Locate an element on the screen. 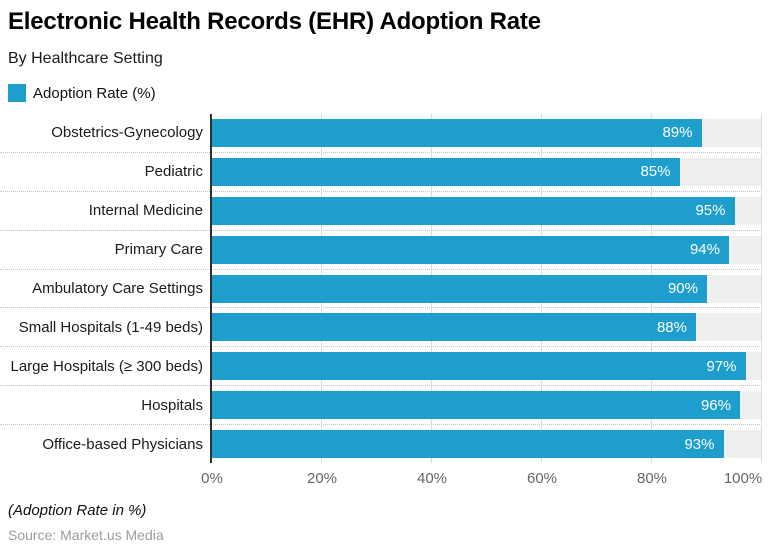 The height and width of the screenshot is (554, 768). category-row: Pediatric 85% is located at coordinates (381, 172).